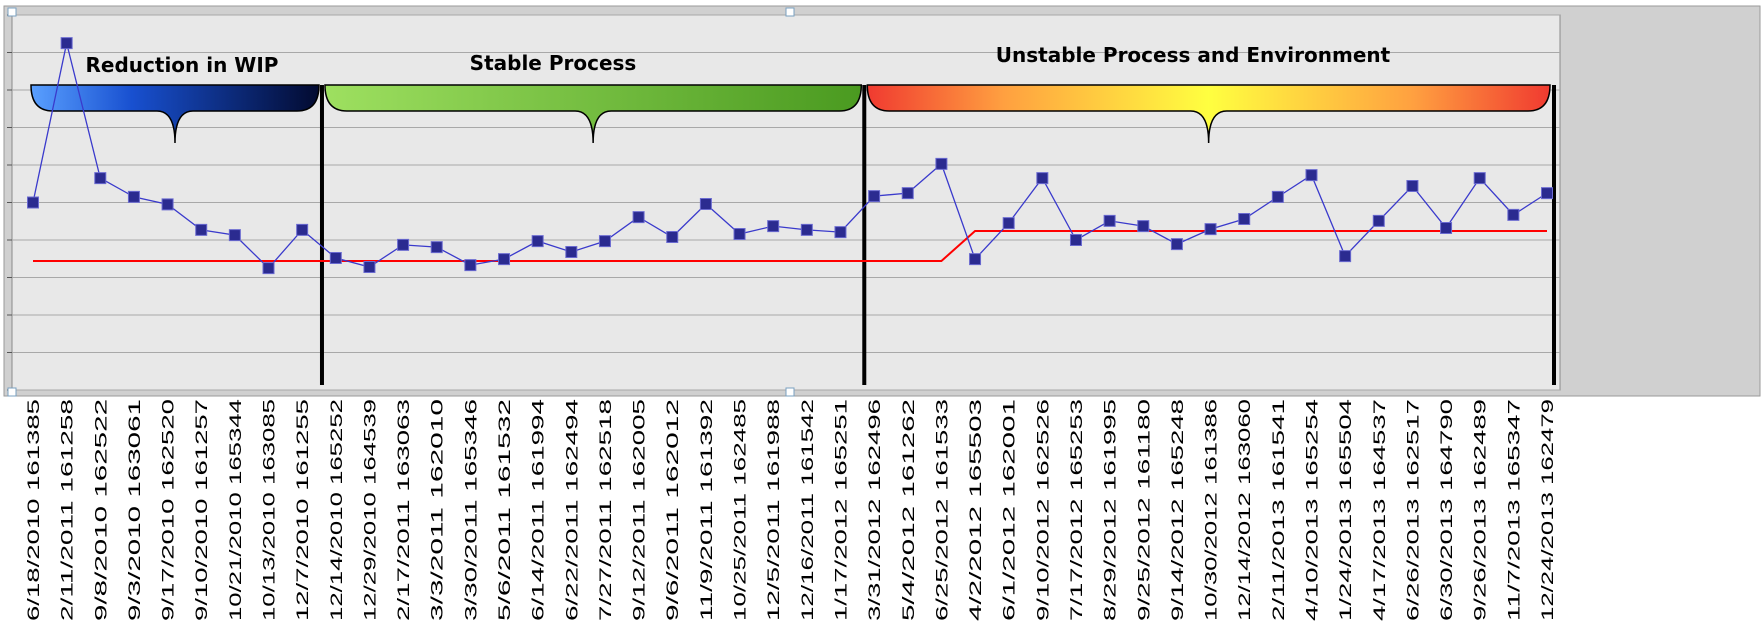 The height and width of the screenshot is (627, 1764). What do you see at coordinates (840, 510) in the screenshot?
I see `x-tick-label: 1/17/2012 165251` at bounding box center [840, 510].